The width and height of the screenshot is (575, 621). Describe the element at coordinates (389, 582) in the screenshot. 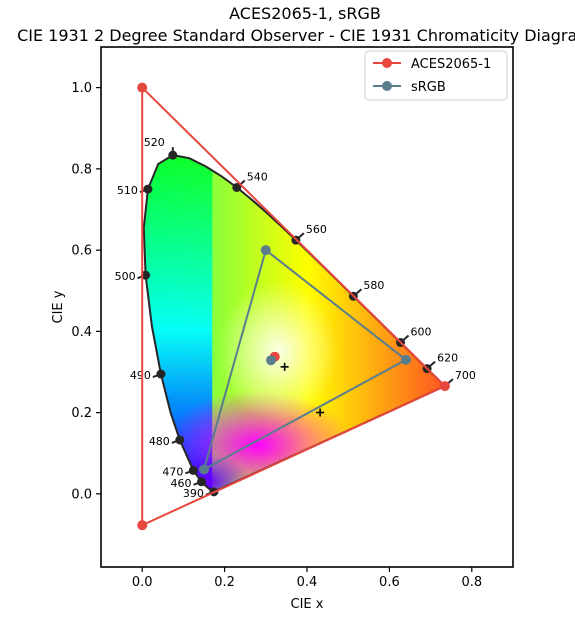

I see `x-tick-label: 0.6` at that location.